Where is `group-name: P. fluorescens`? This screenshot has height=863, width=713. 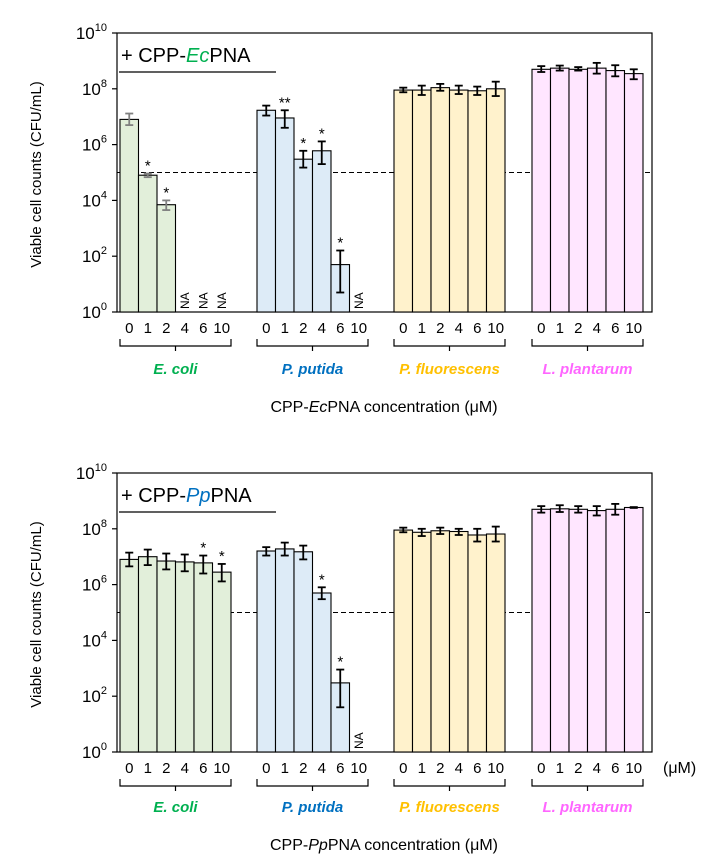
group-name: P. fluorescens is located at coordinates (449, 807).